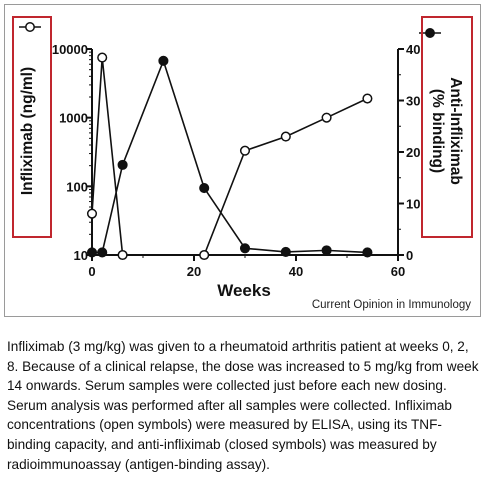 The image size is (485, 477). What do you see at coordinates (296, 271) in the screenshot?
I see `x-tick-label: 40` at bounding box center [296, 271].